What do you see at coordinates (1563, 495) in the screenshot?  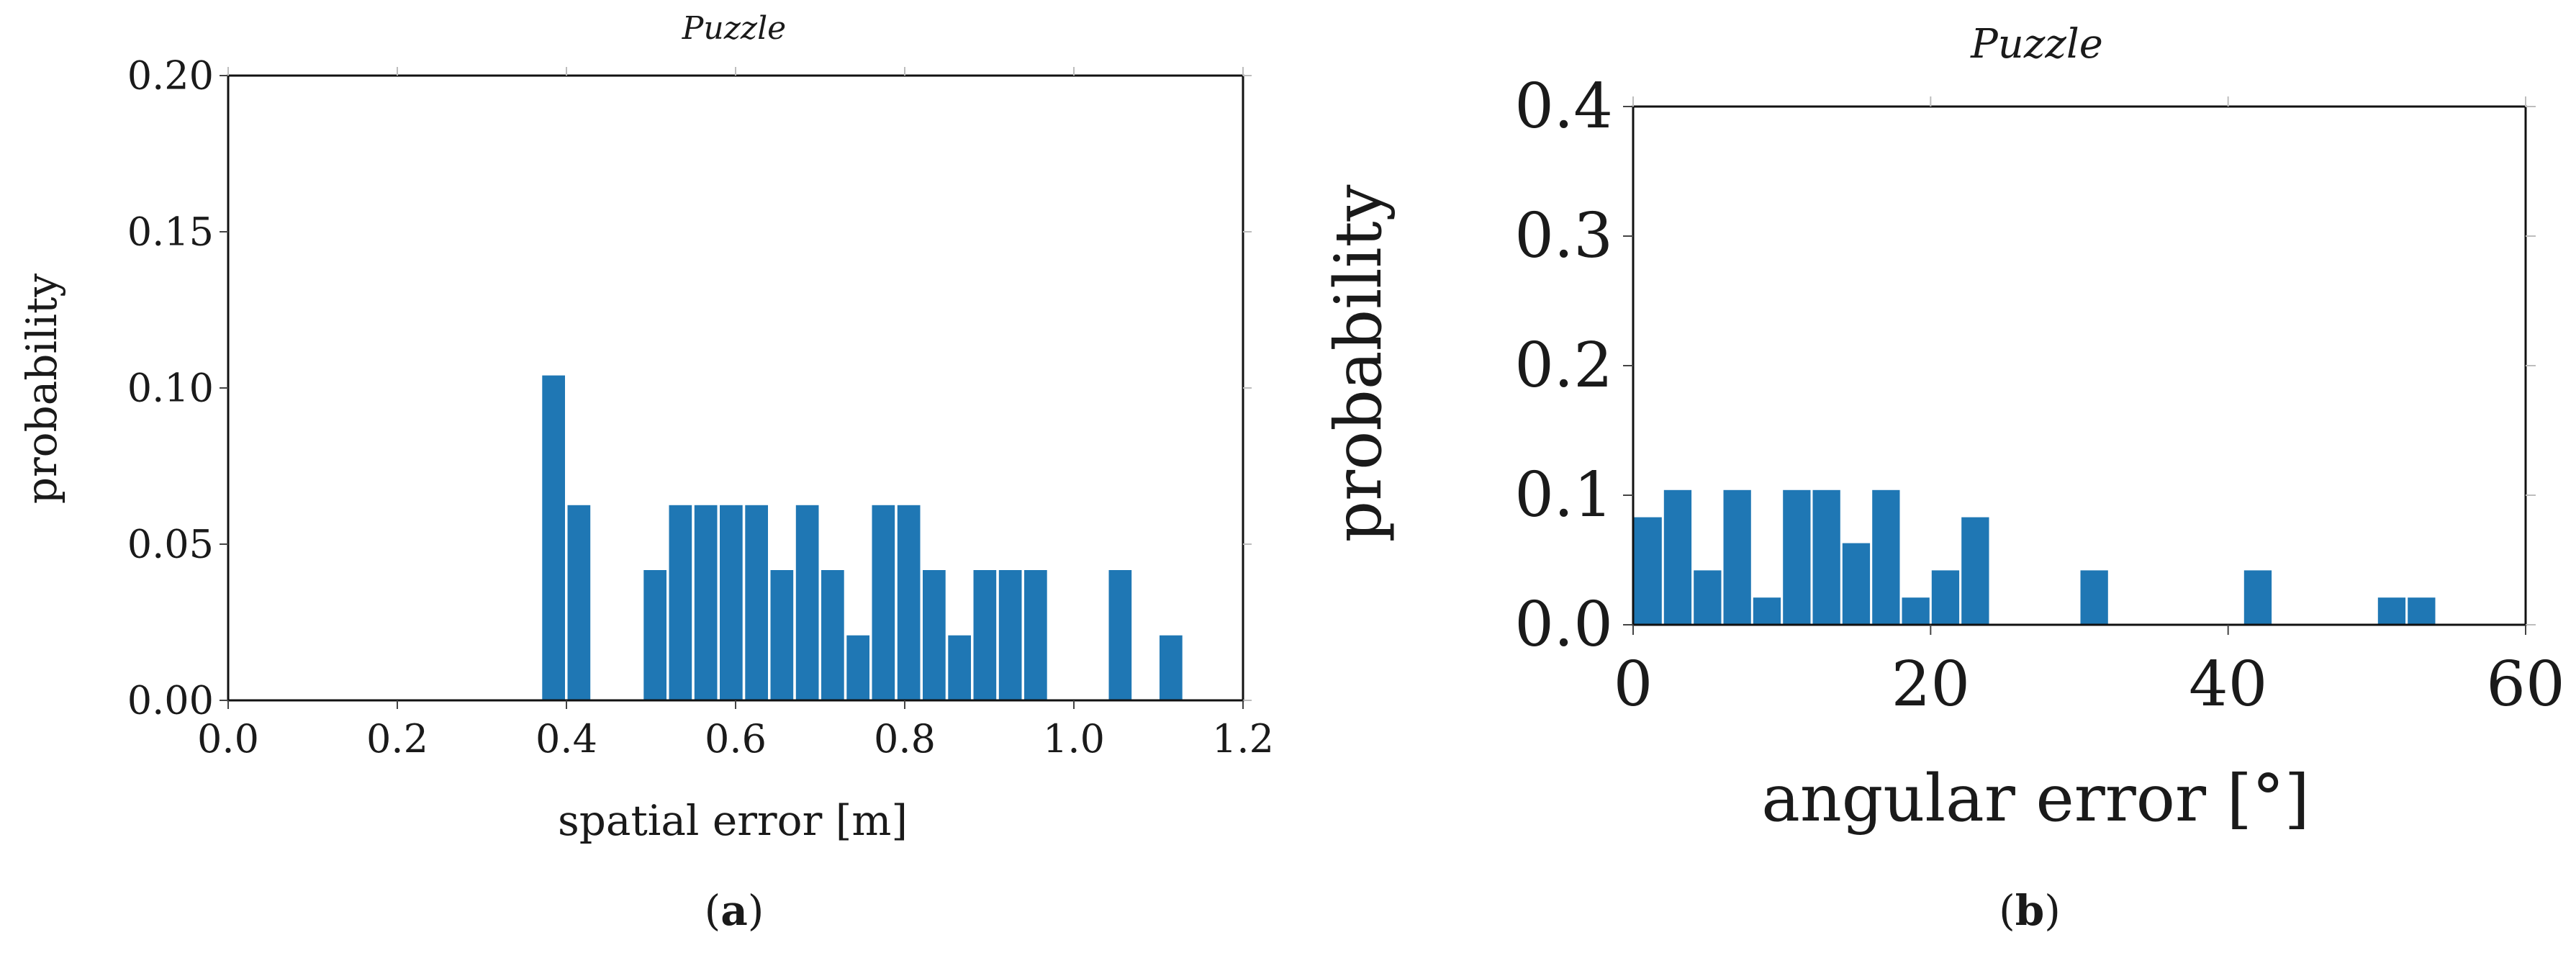 I see `chart-b-y-tick-label: 0.1` at bounding box center [1563, 495].